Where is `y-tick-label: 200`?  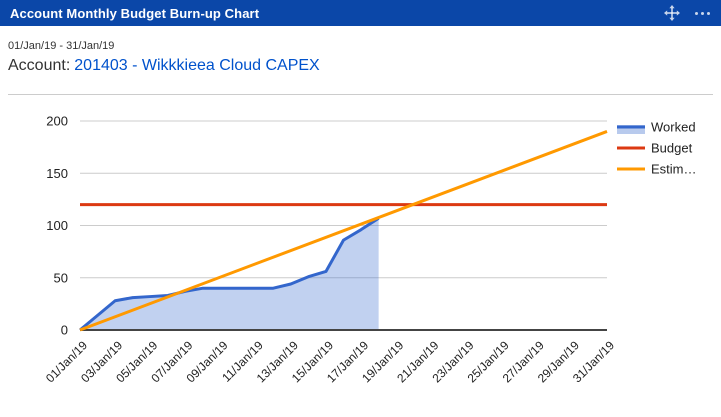
y-tick-label: 200 is located at coordinates (57, 121).